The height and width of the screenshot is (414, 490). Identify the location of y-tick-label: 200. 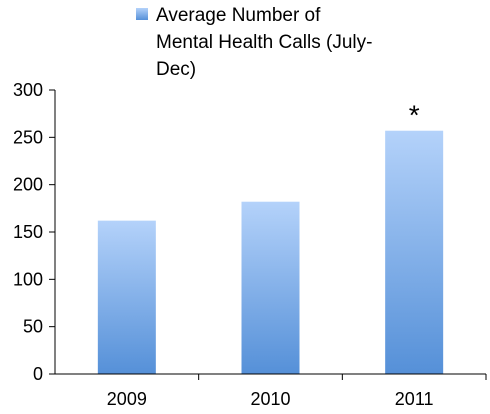
(28, 185).